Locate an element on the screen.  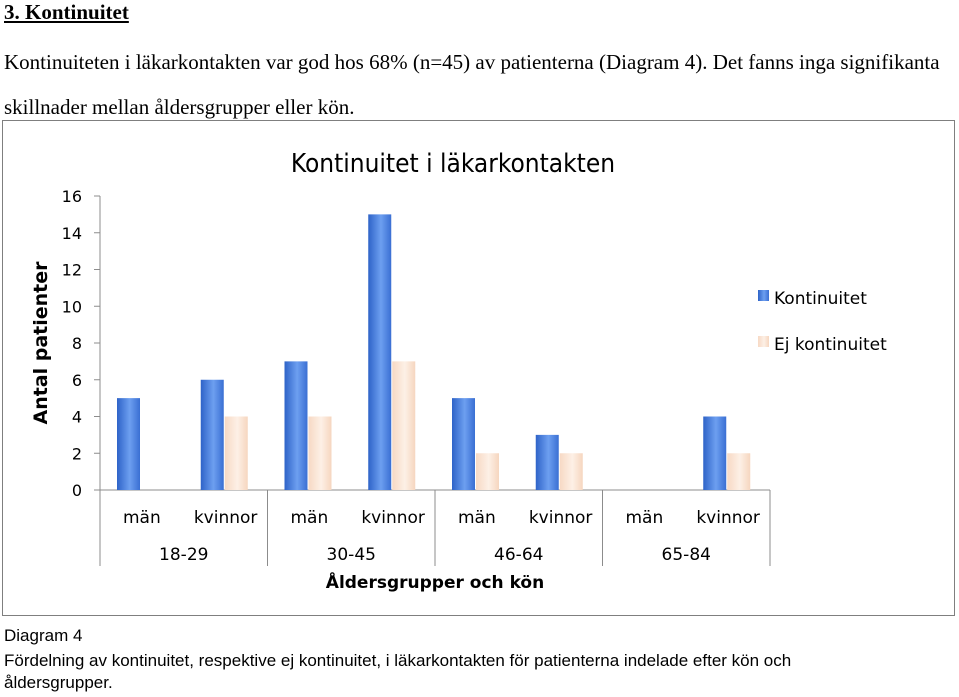
y-tick-label: 10 is located at coordinates (72, 306).